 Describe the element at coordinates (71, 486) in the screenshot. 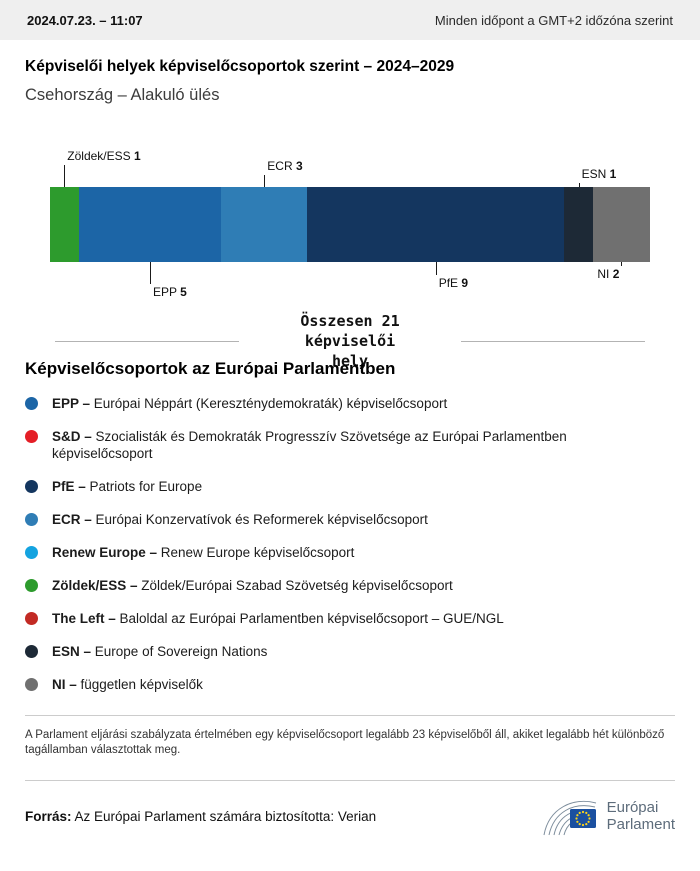

I see `group-name: PfE –` at that location.